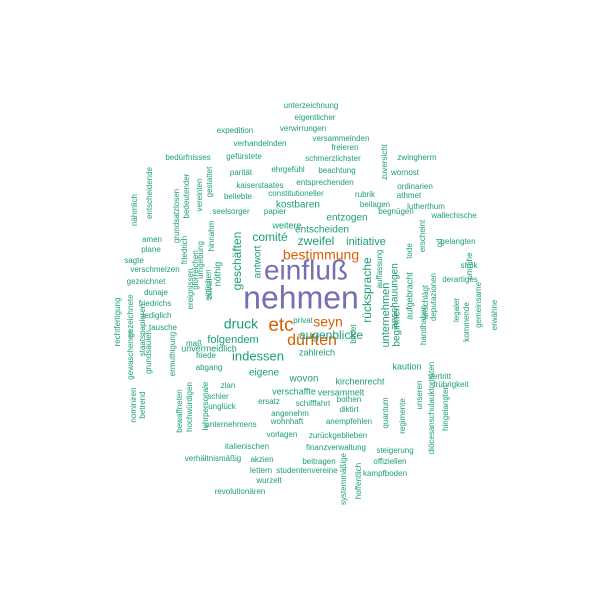  What do you see at coordinates (301, 297) in the screenshot?
I see `cloud-word: nehmen` at bounding box center [301, 297].